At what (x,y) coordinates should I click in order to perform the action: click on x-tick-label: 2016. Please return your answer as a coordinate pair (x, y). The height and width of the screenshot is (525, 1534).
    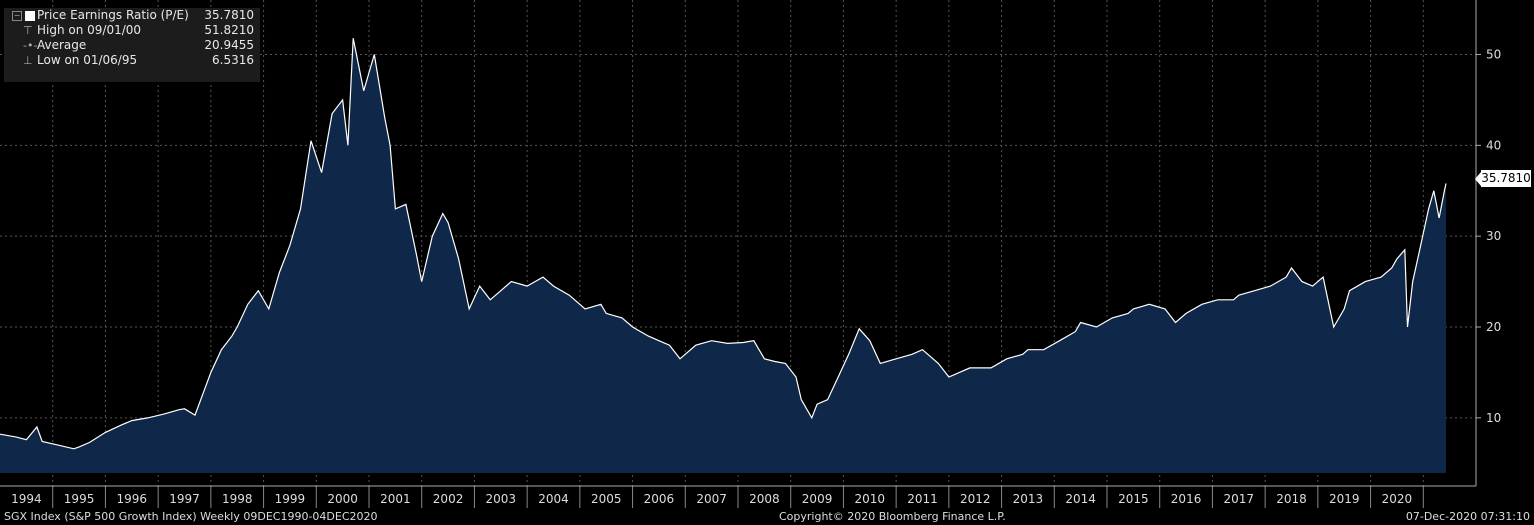
    Looking at the image, I should click on (1186, 499).